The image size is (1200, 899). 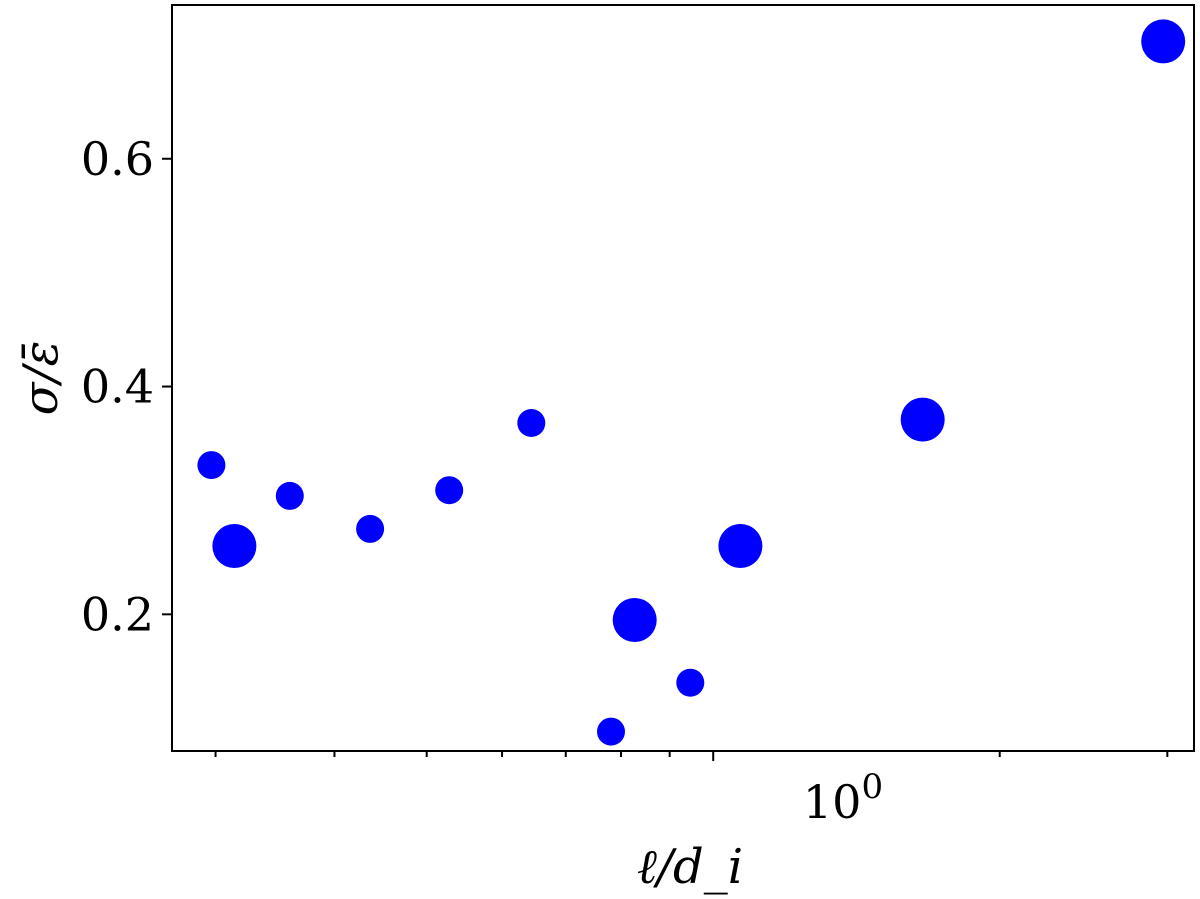 I want to click on x-axis-label: ℓ/d_i, so click(x=690, y=867).